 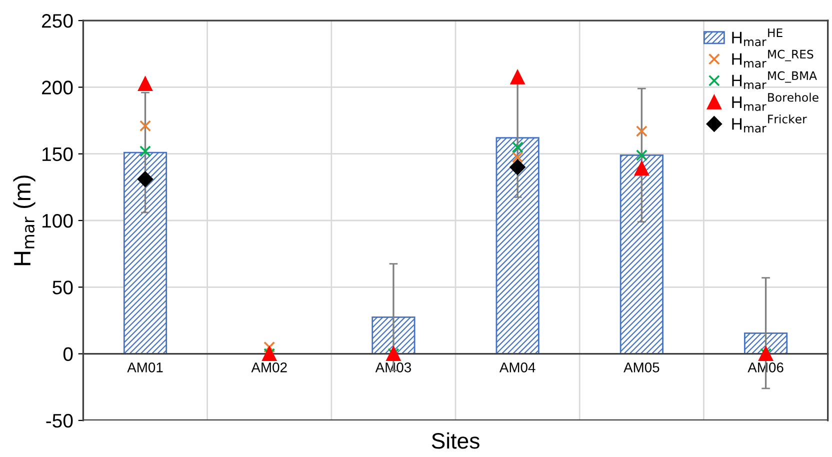 I want to click on y-tick-label: 150, so click(x=57, y=154).